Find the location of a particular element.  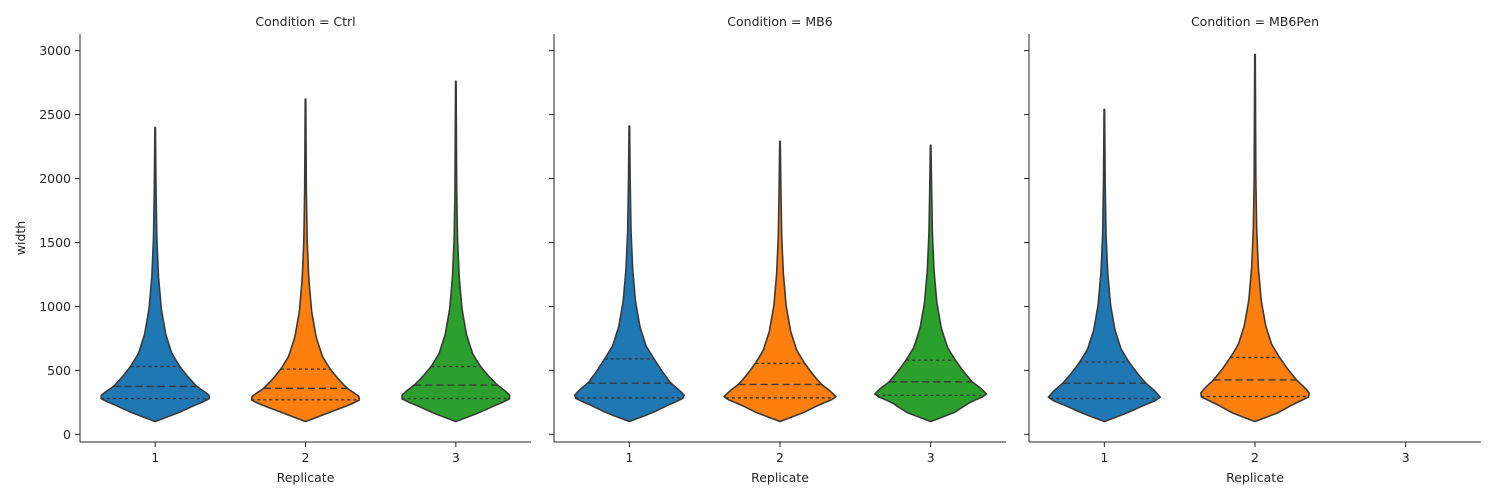

y-tick-label: 2500 is located at coordinates (55, 114).